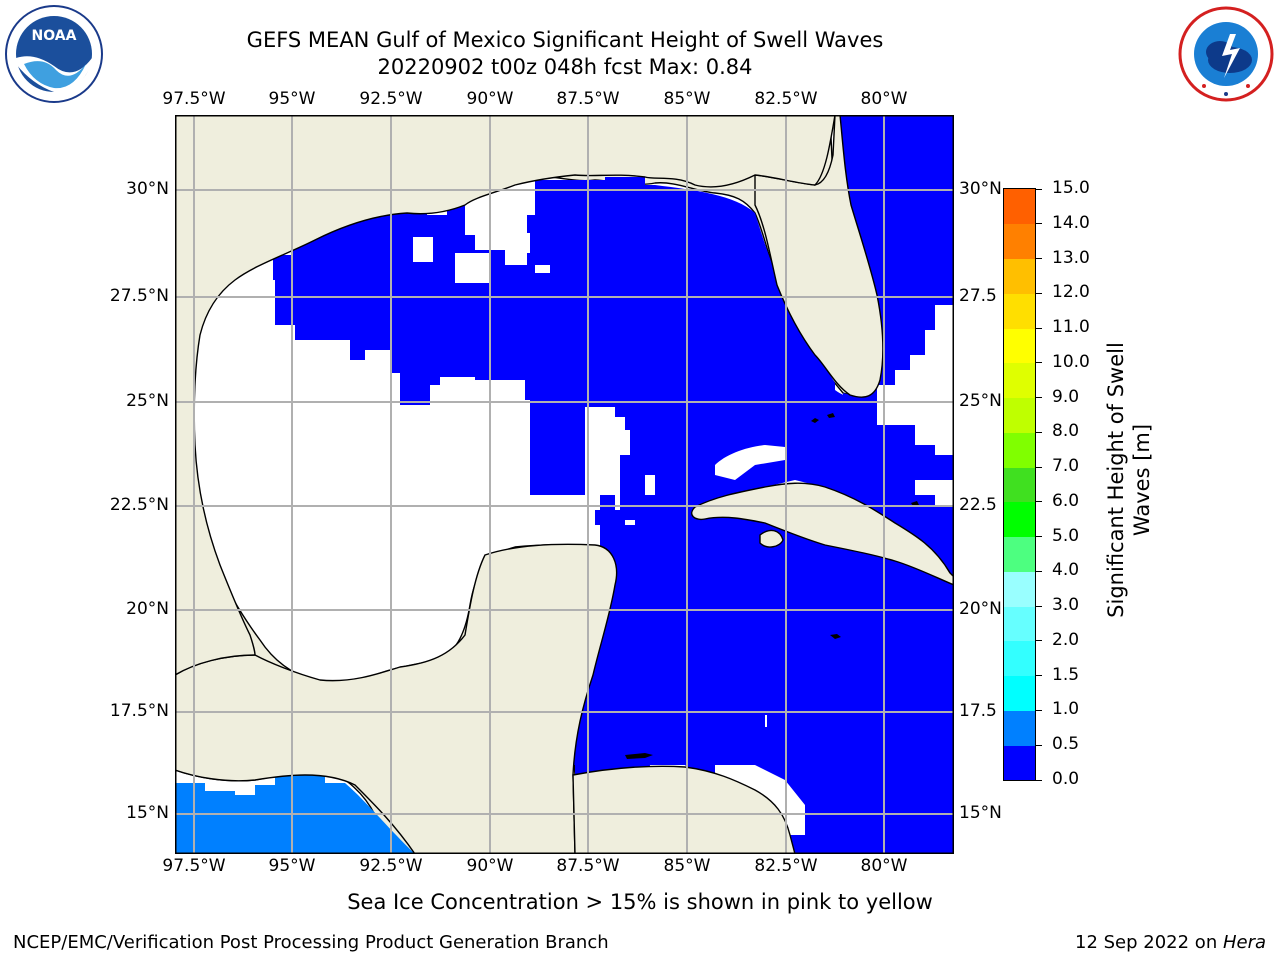 This screenshot has width=1280, height=960. What do you see at coordinates (884, 866) in the screenshot?
I see `lon-label-bottom: 80°W` at bounding box center [884, 866].